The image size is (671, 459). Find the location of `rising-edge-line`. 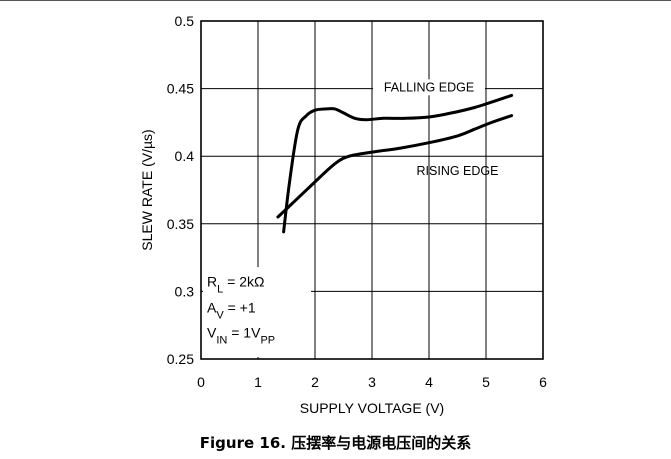

rising-edge-line is located at coordinates (395, 166).